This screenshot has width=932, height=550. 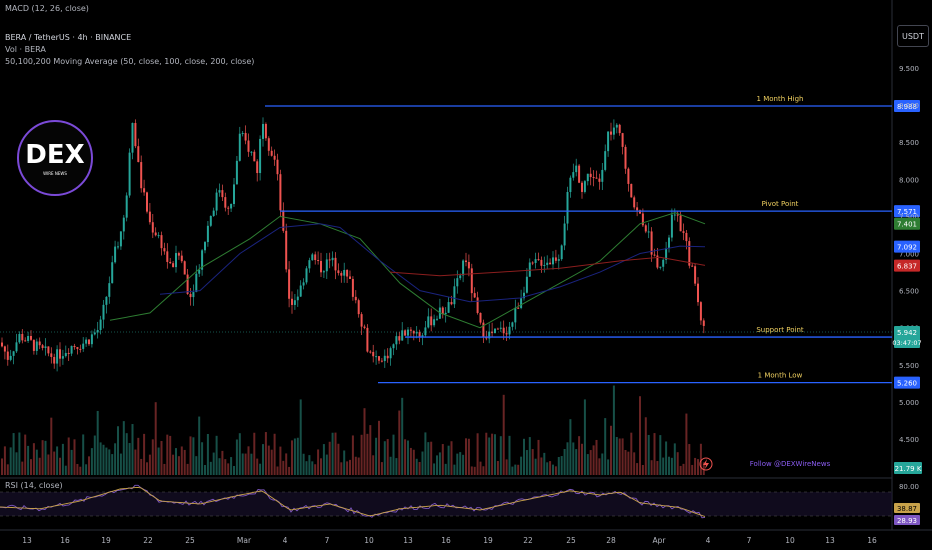 What do you see at coordinates (660, 540) in the screenshot?
I see `x-tick-label: Apr` at bounding box center [660, 540].